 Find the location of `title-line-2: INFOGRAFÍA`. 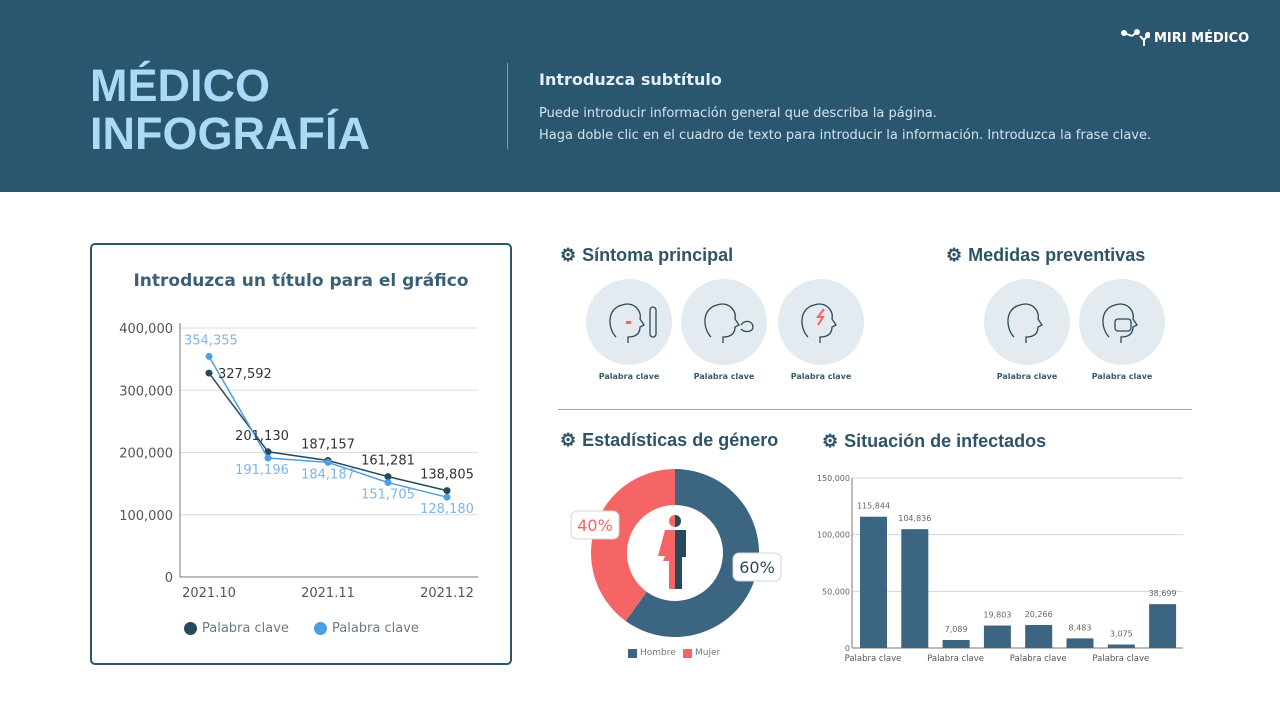

title-line-2: INFOGRAFÍA is located at coordinates (230, 133).